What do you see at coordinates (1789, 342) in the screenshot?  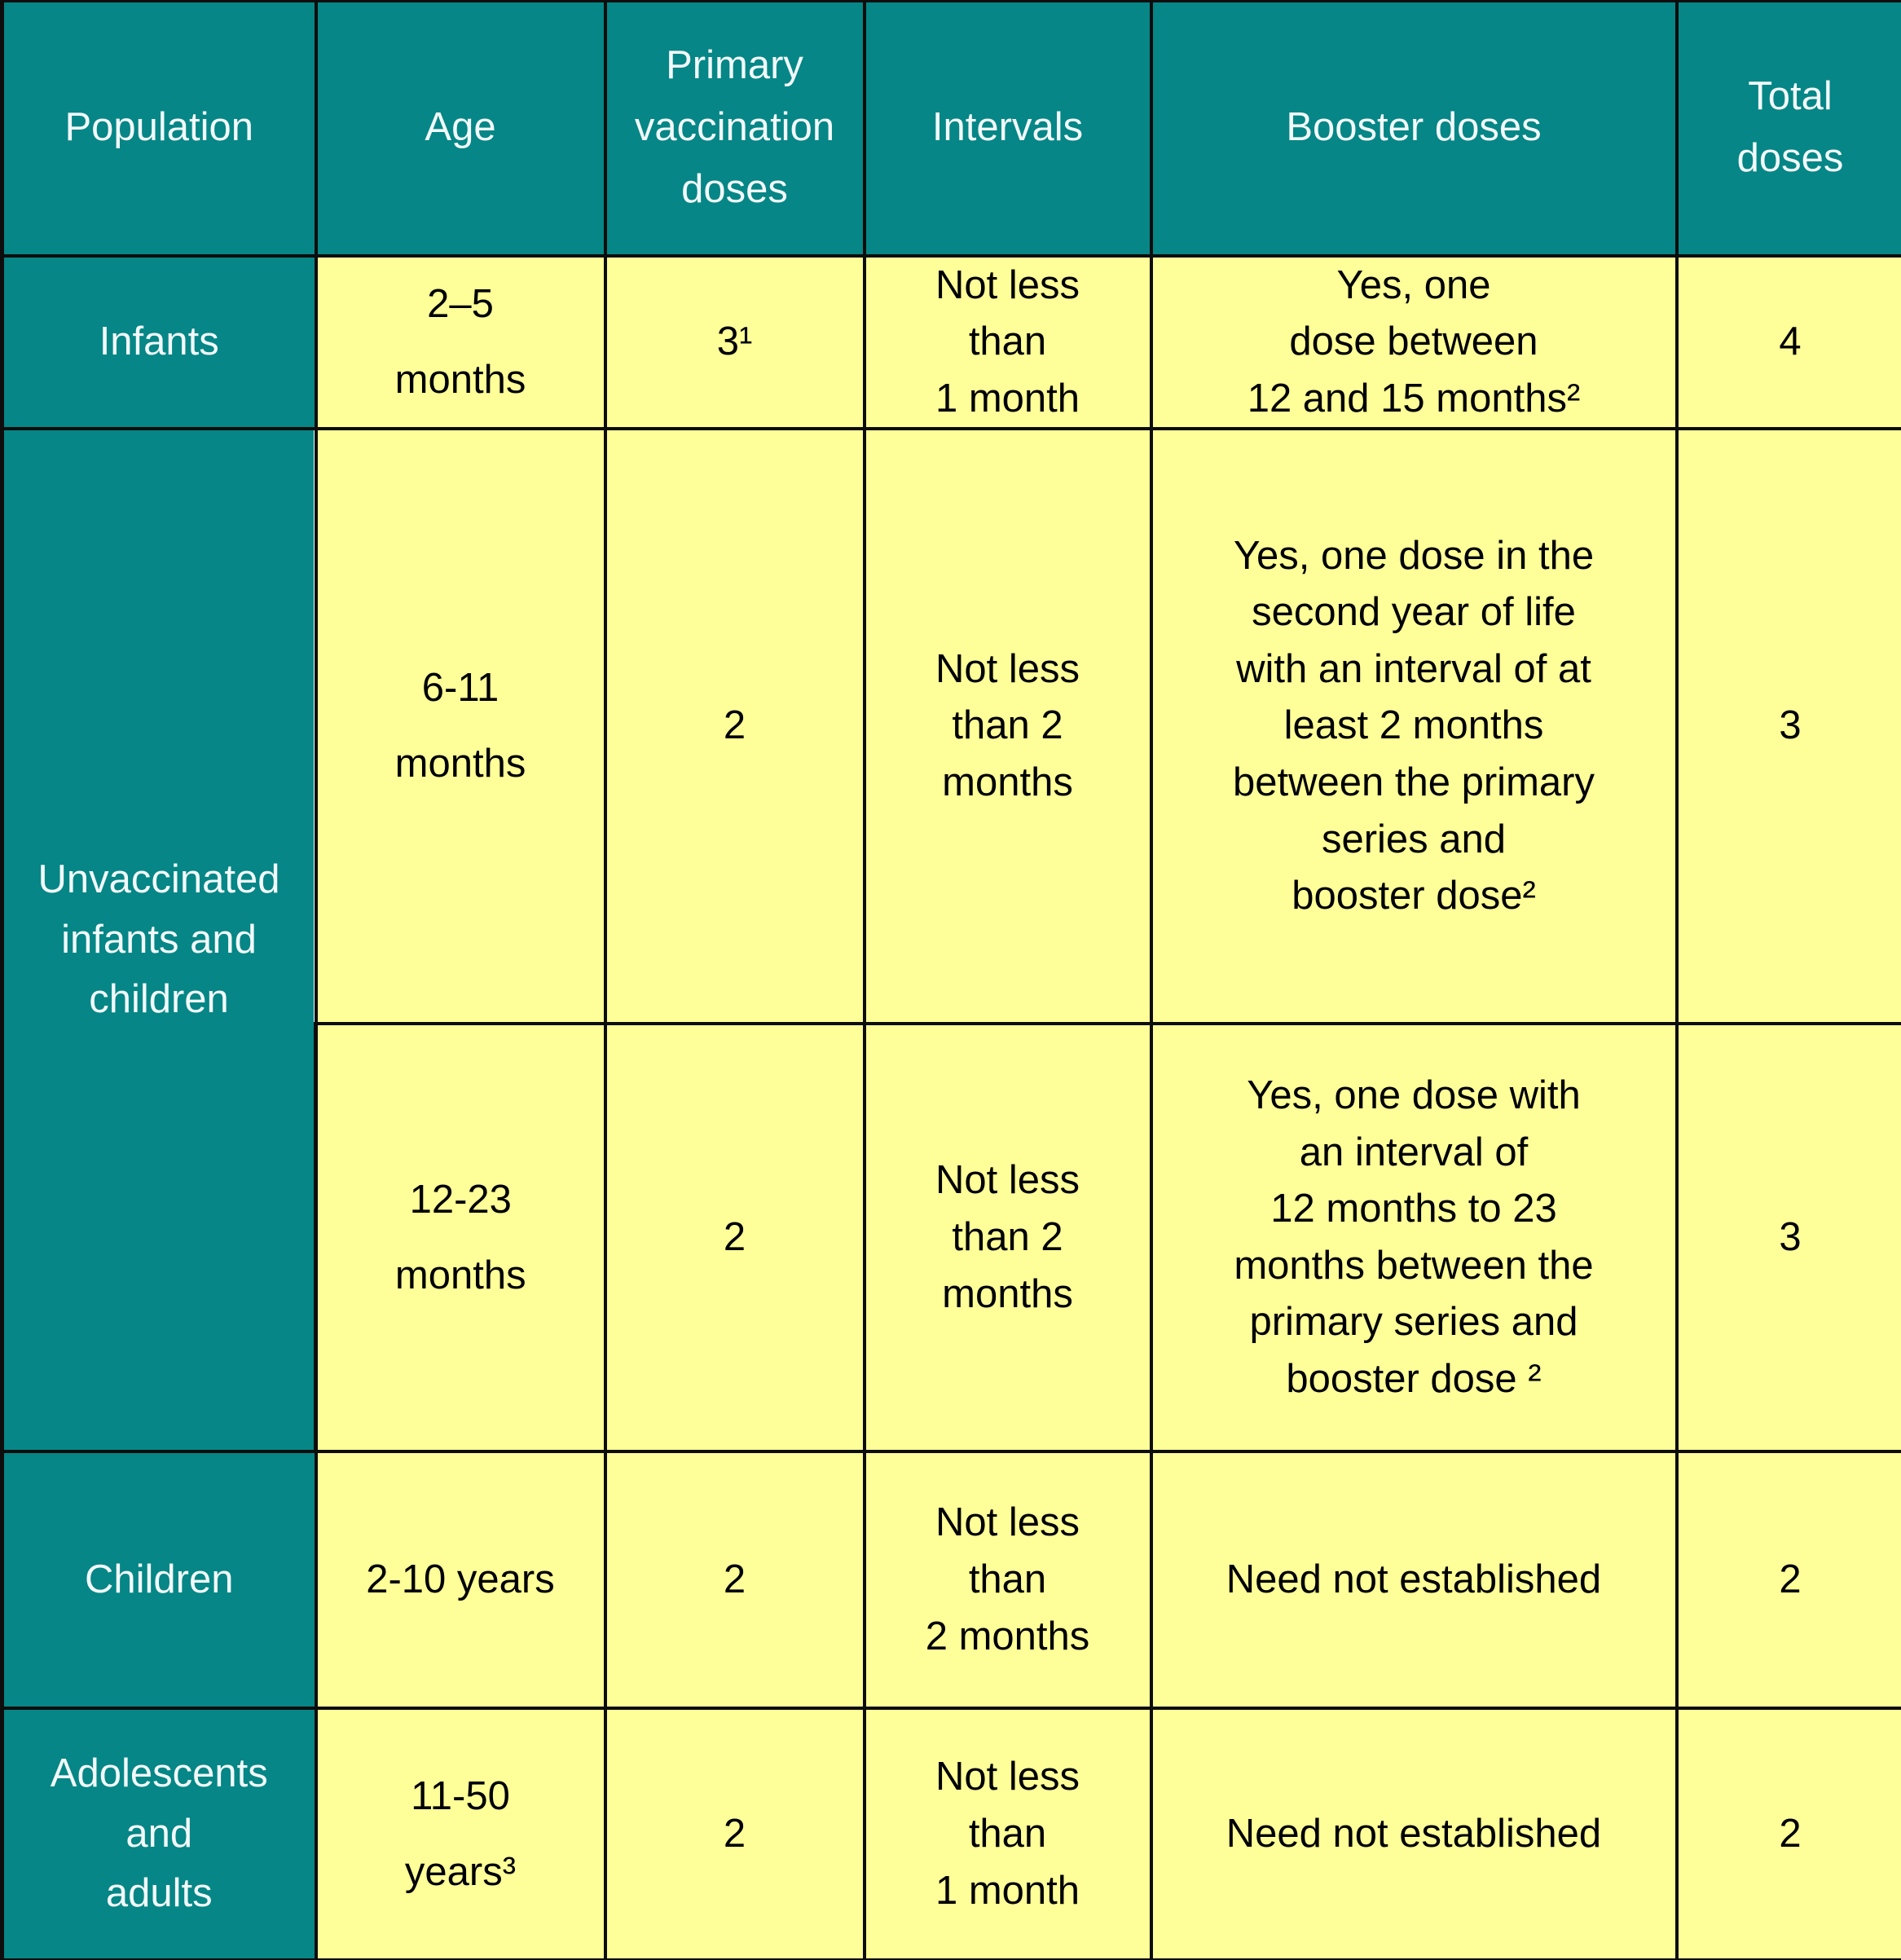 I see `total-doses-cell: 4` at bounding box center [1789, 342].